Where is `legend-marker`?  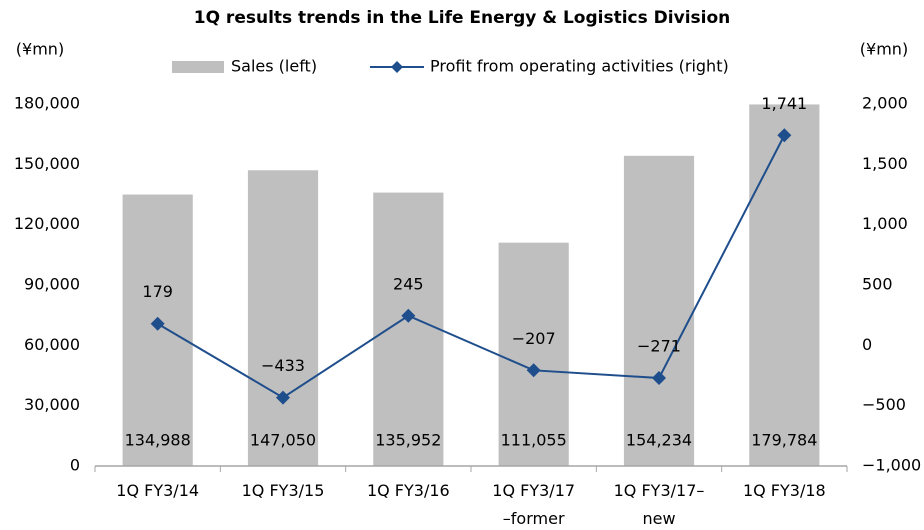
legend-marker is located at coordinates (397, 67).